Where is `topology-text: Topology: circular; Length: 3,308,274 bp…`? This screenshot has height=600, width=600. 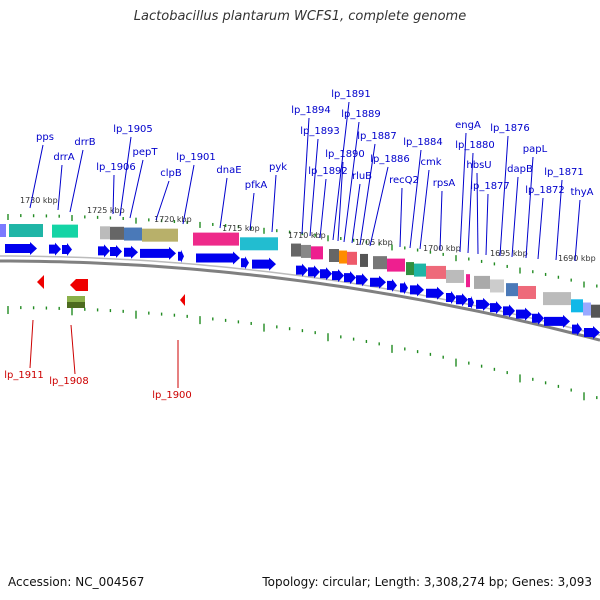
topology-text: Topology: circular; Length: 3,308,274 bp… is located at coordinates (427, 582).